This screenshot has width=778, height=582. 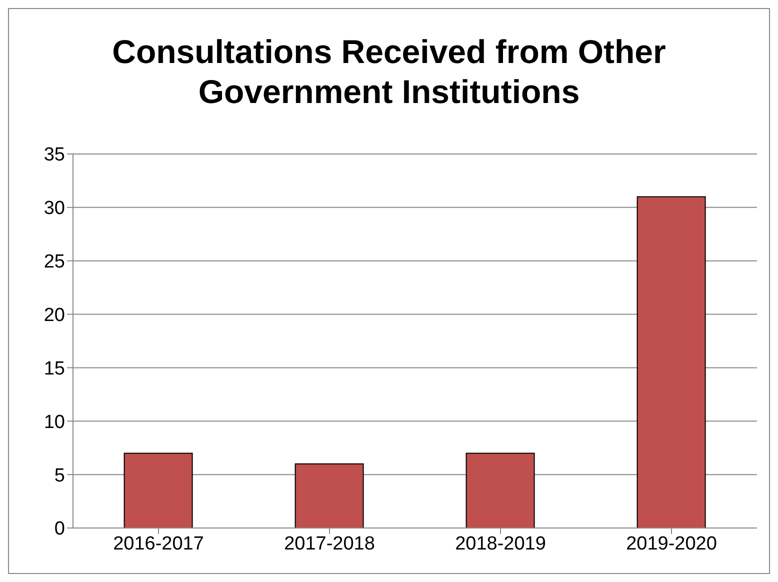 I want to click on y-tick-label: 35, so click(x=54, y=155).